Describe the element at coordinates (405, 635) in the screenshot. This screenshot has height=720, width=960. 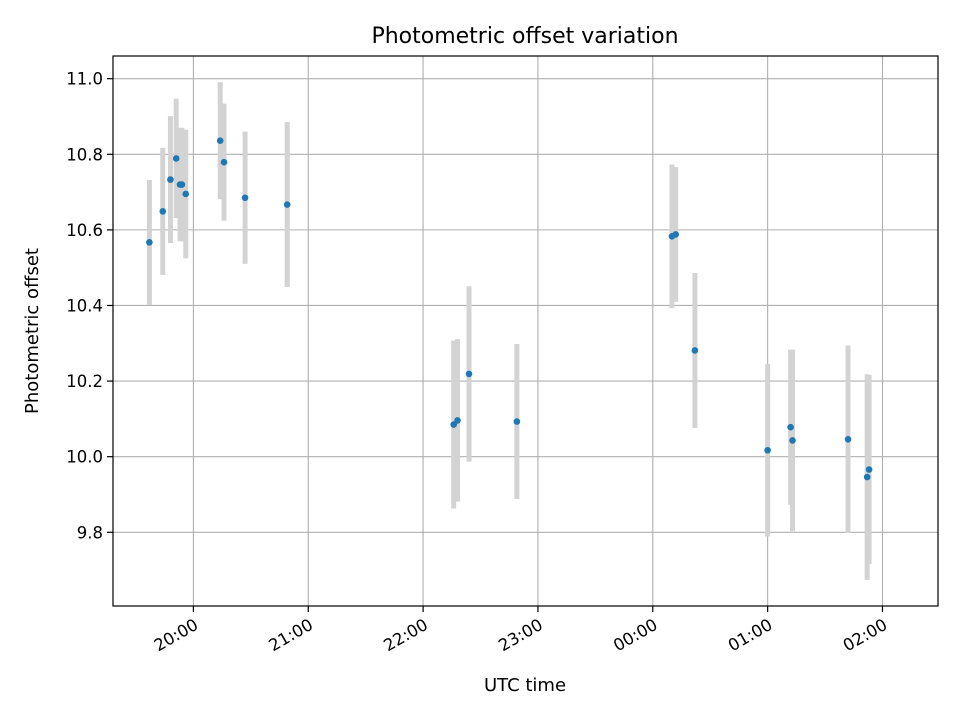
I see `x-tick-label: 22:00` at that location.